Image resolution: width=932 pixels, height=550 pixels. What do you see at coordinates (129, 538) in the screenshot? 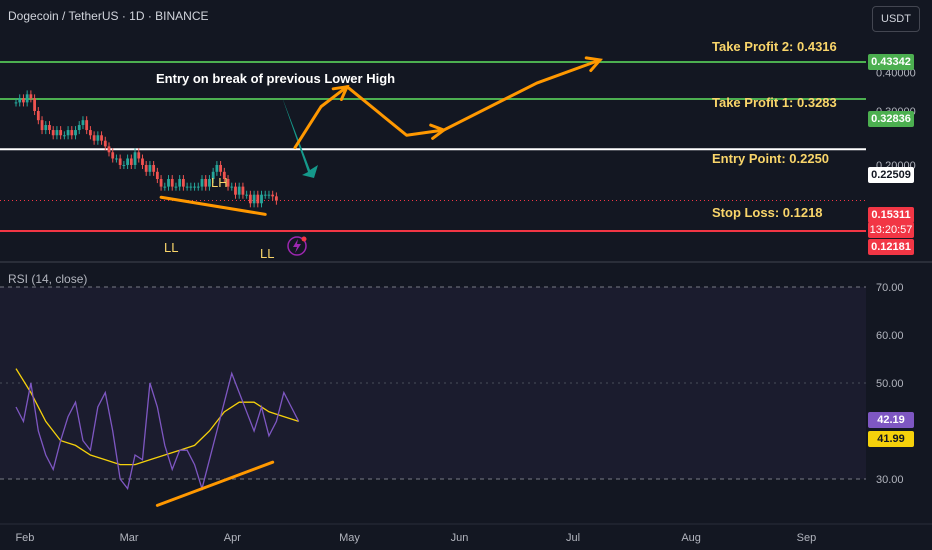
I see `time-tick-label: Mar` at bounding box center [129, 538].